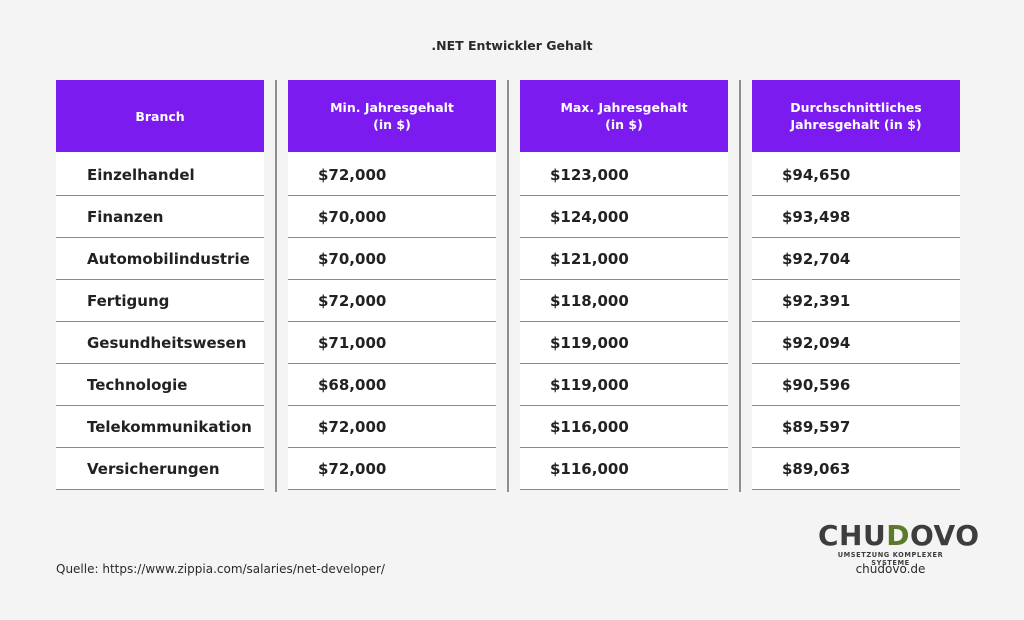 The image size is (1024, 620). I want to click on column-header: Durchschnittliches Jahresgehalt (in $), so click(856, 116).